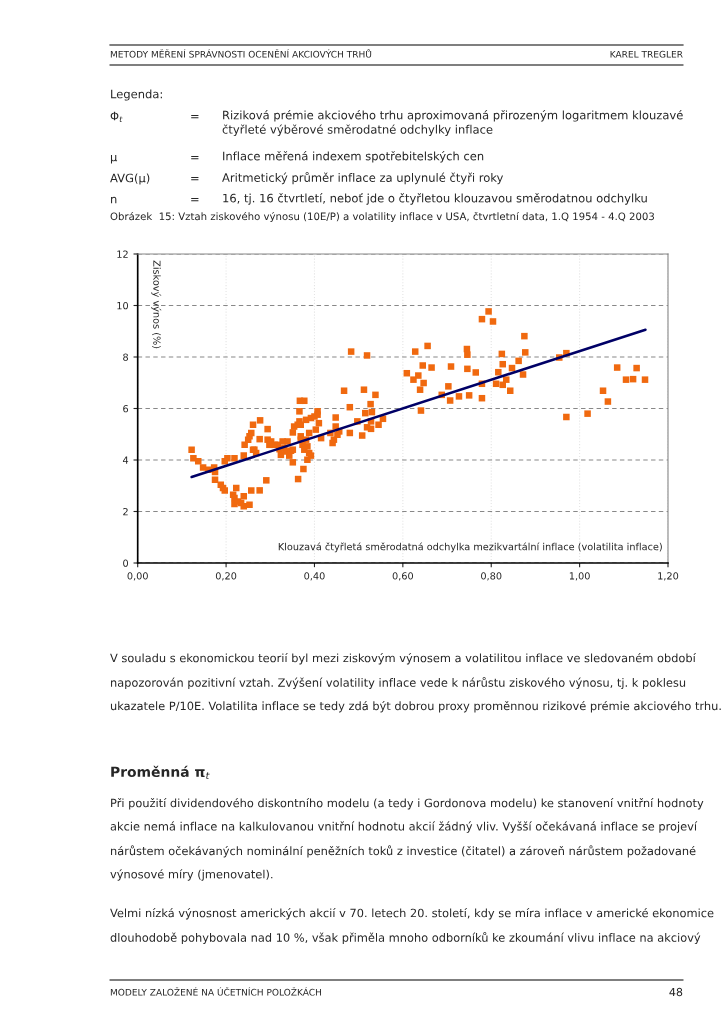 This screenshot has width=728, height=1030. What do you see at coordinates (353, 157) in the screenshot?
I see `text: Inflace měřená indexem spotřebitelských cen` at bounding box center [353, 157].